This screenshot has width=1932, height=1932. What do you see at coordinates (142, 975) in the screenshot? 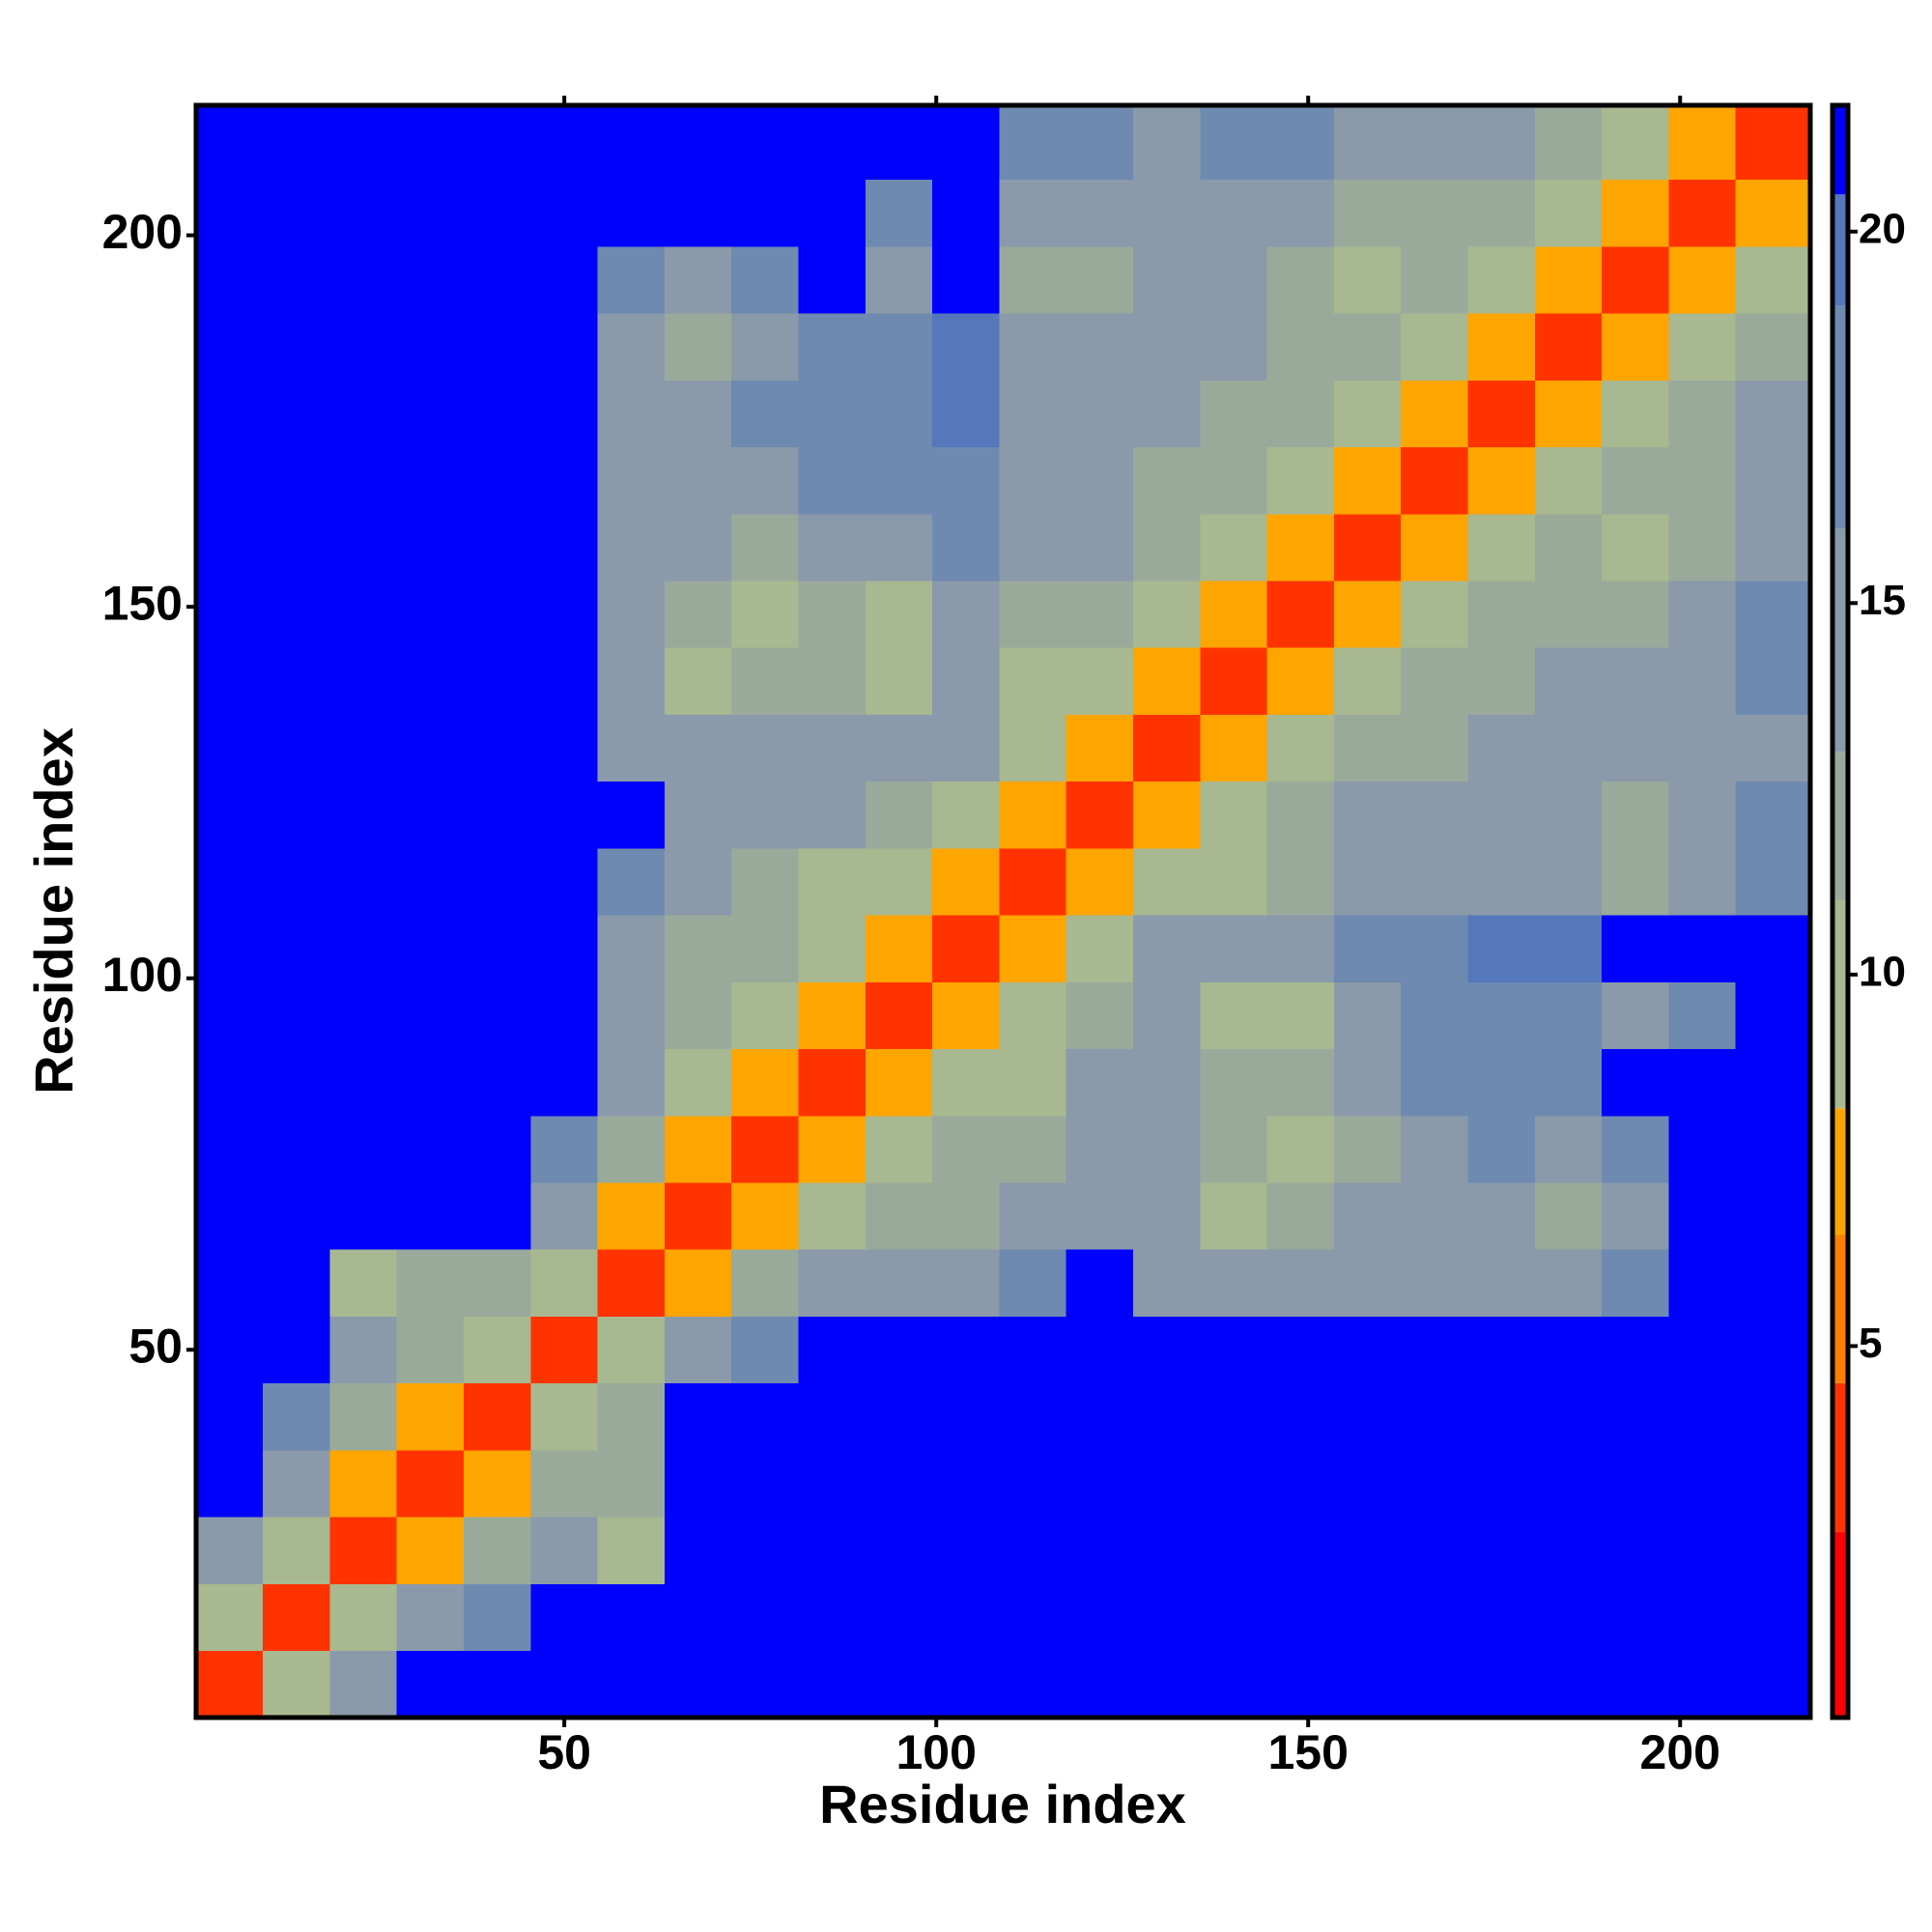
I see `y-tick-label: 100` at bounding box center [142, 975].